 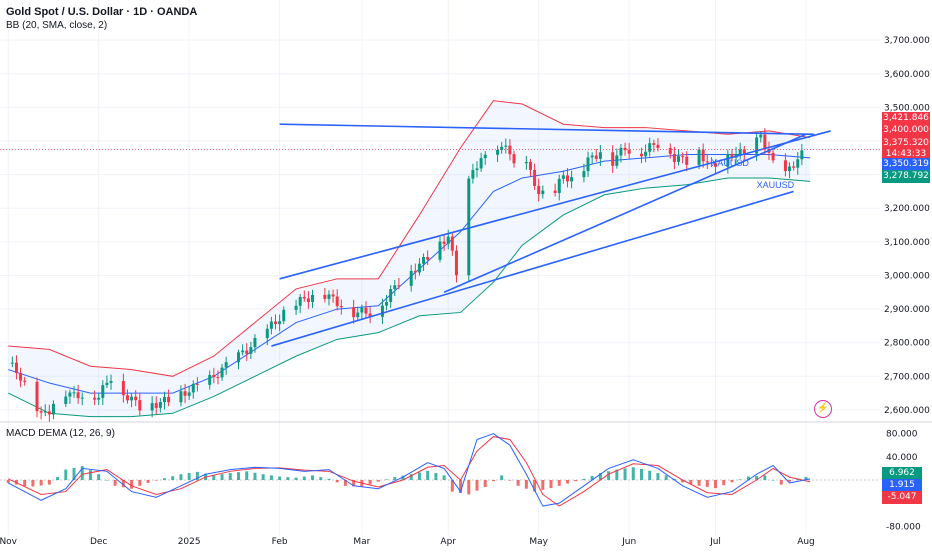 I want to click on price-tag: 3,375.320, so click(x=906, y=143).